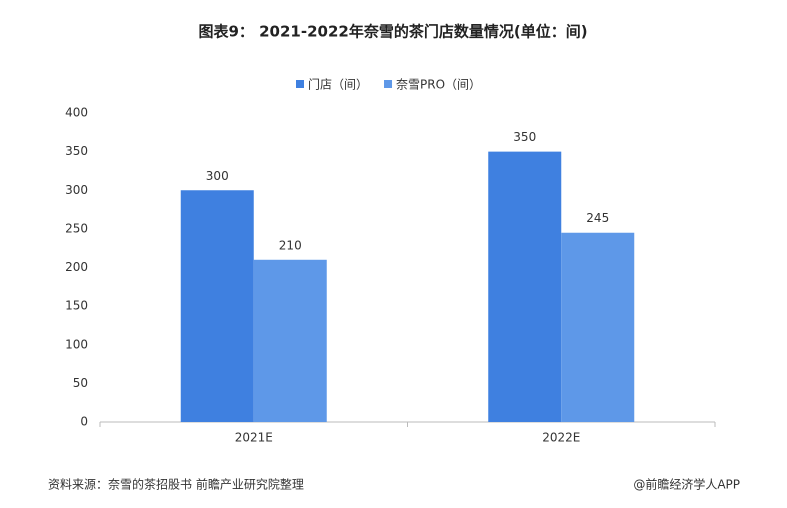 This screenshot has height=508, width=787. What do you see at coordinates (176, 484) in the screenshot?
I see `source-note: 资料来源：奈雪的茶招股书 前瞻产业研究院整理` at bounding box center [176, 484].